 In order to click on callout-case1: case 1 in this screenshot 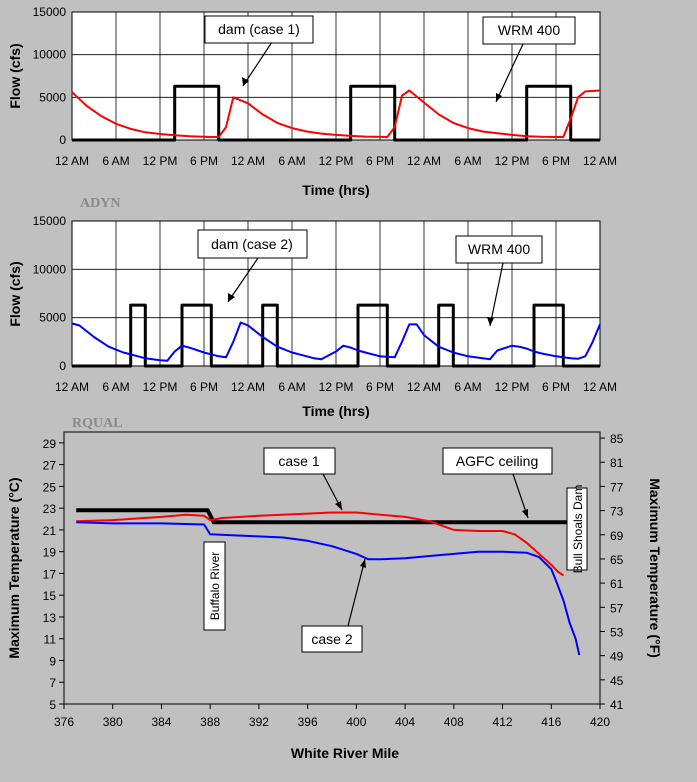, I will do `click(298, 461)`.